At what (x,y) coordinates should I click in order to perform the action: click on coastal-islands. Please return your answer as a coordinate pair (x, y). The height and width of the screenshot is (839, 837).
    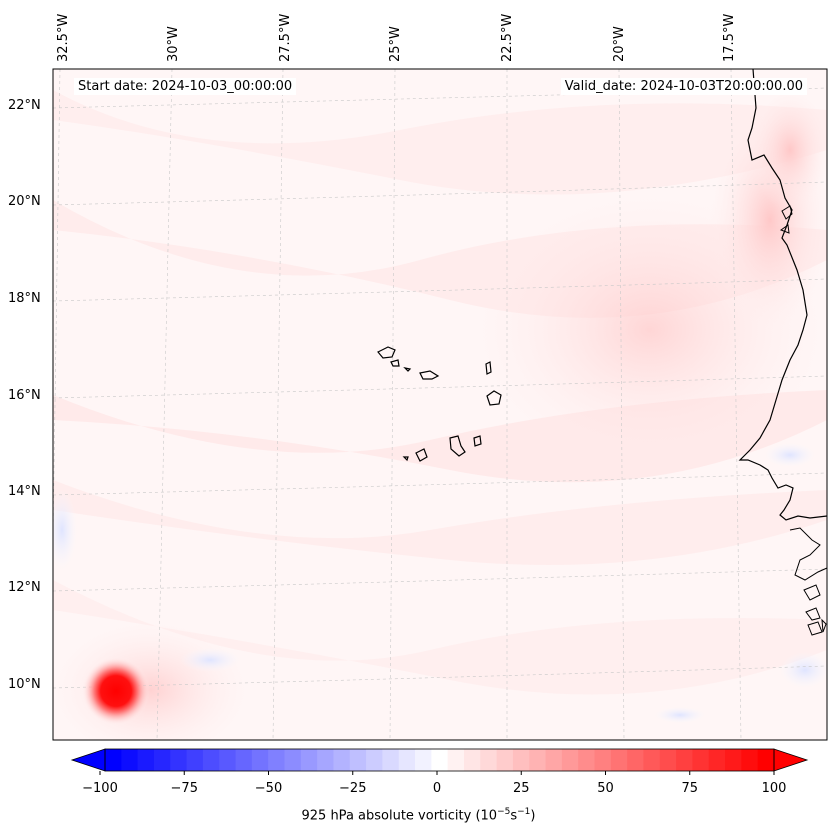
    Looking at the image, I should click on (803, 420).